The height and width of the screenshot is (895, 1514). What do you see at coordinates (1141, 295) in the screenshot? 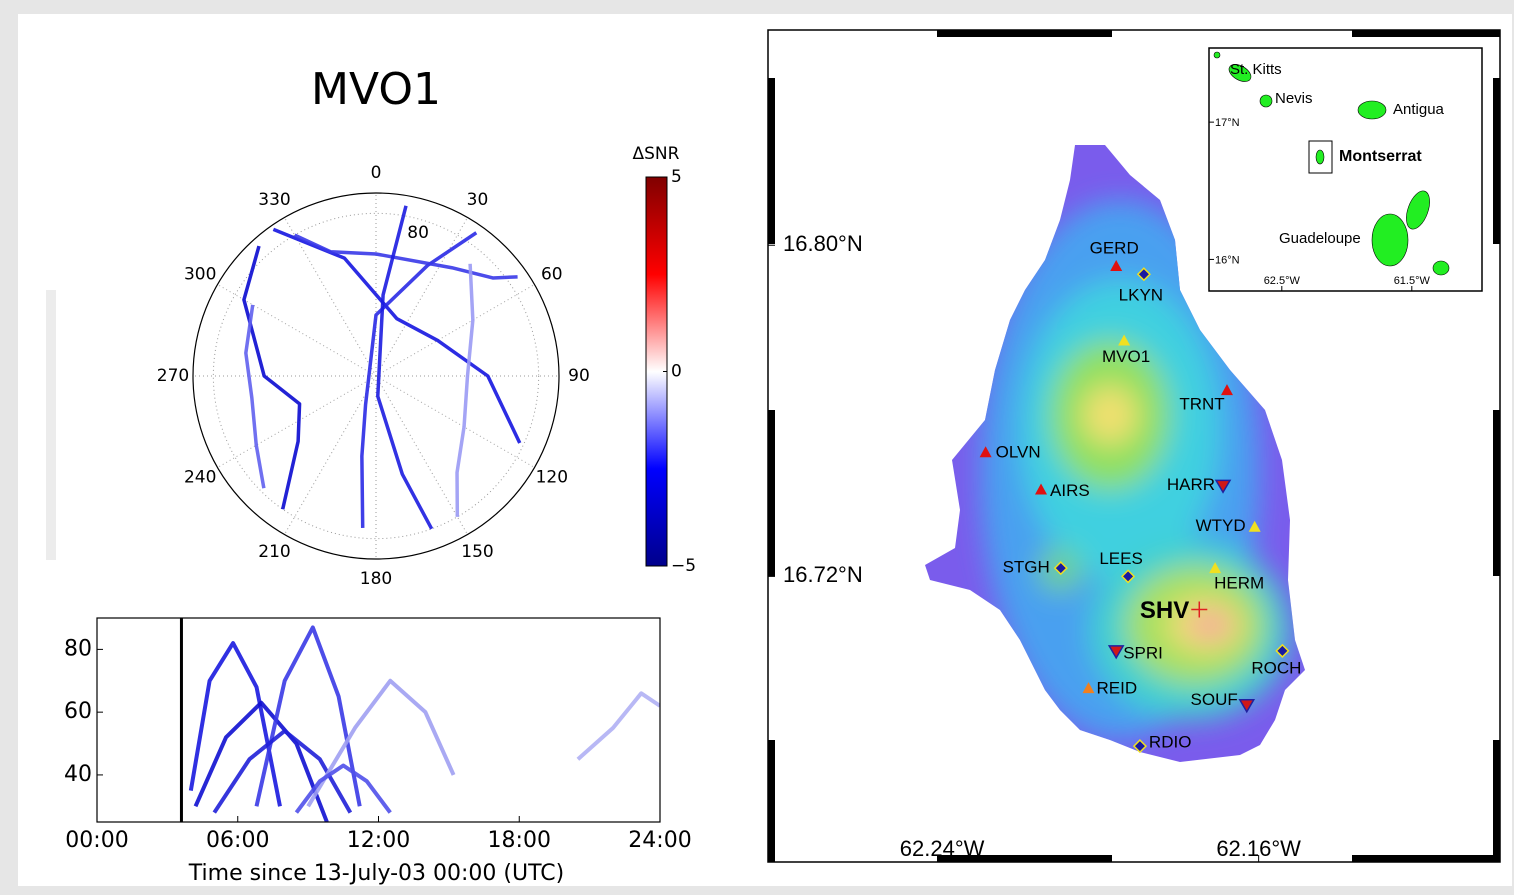
I see `station-label: LKYN` at bounding box center [1141, 295].